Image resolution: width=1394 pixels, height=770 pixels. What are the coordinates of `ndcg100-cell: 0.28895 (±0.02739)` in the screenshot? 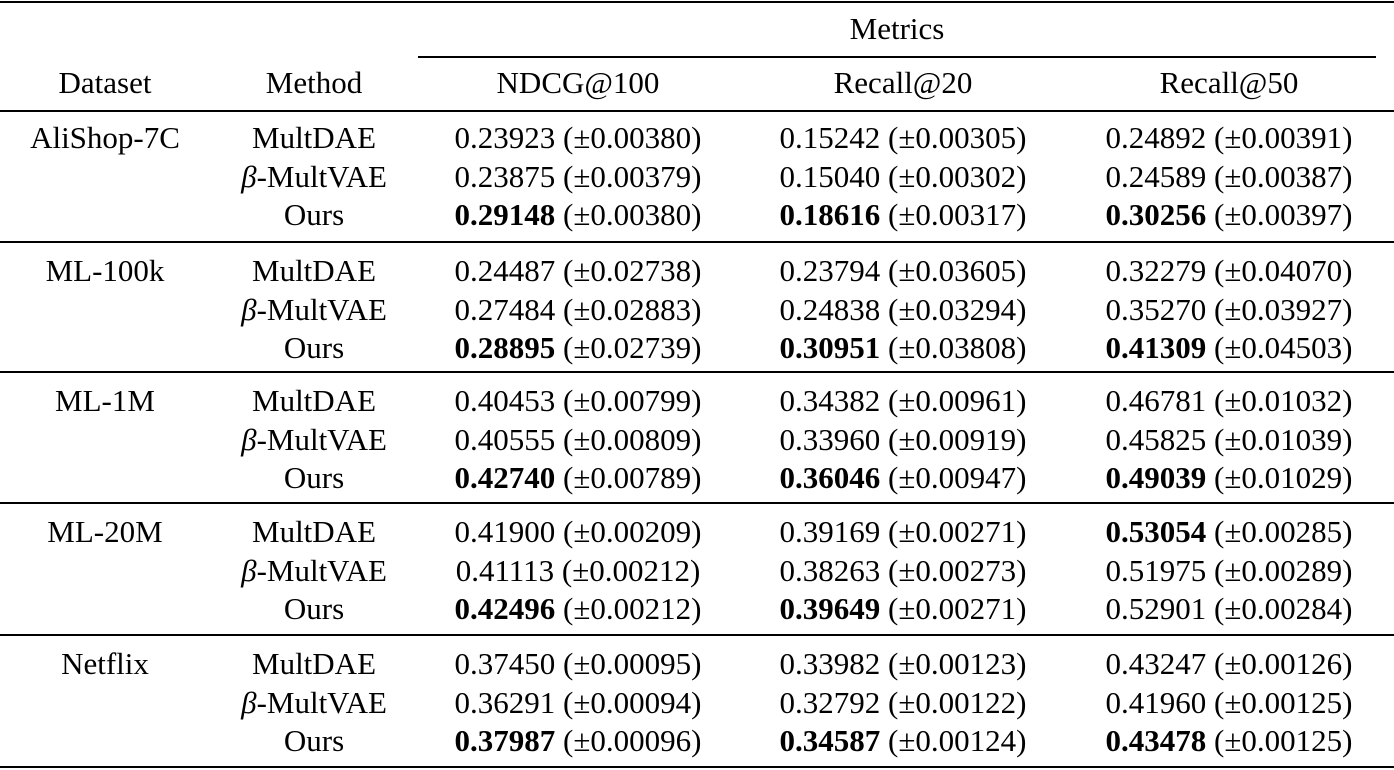 It's located at (578, 347).